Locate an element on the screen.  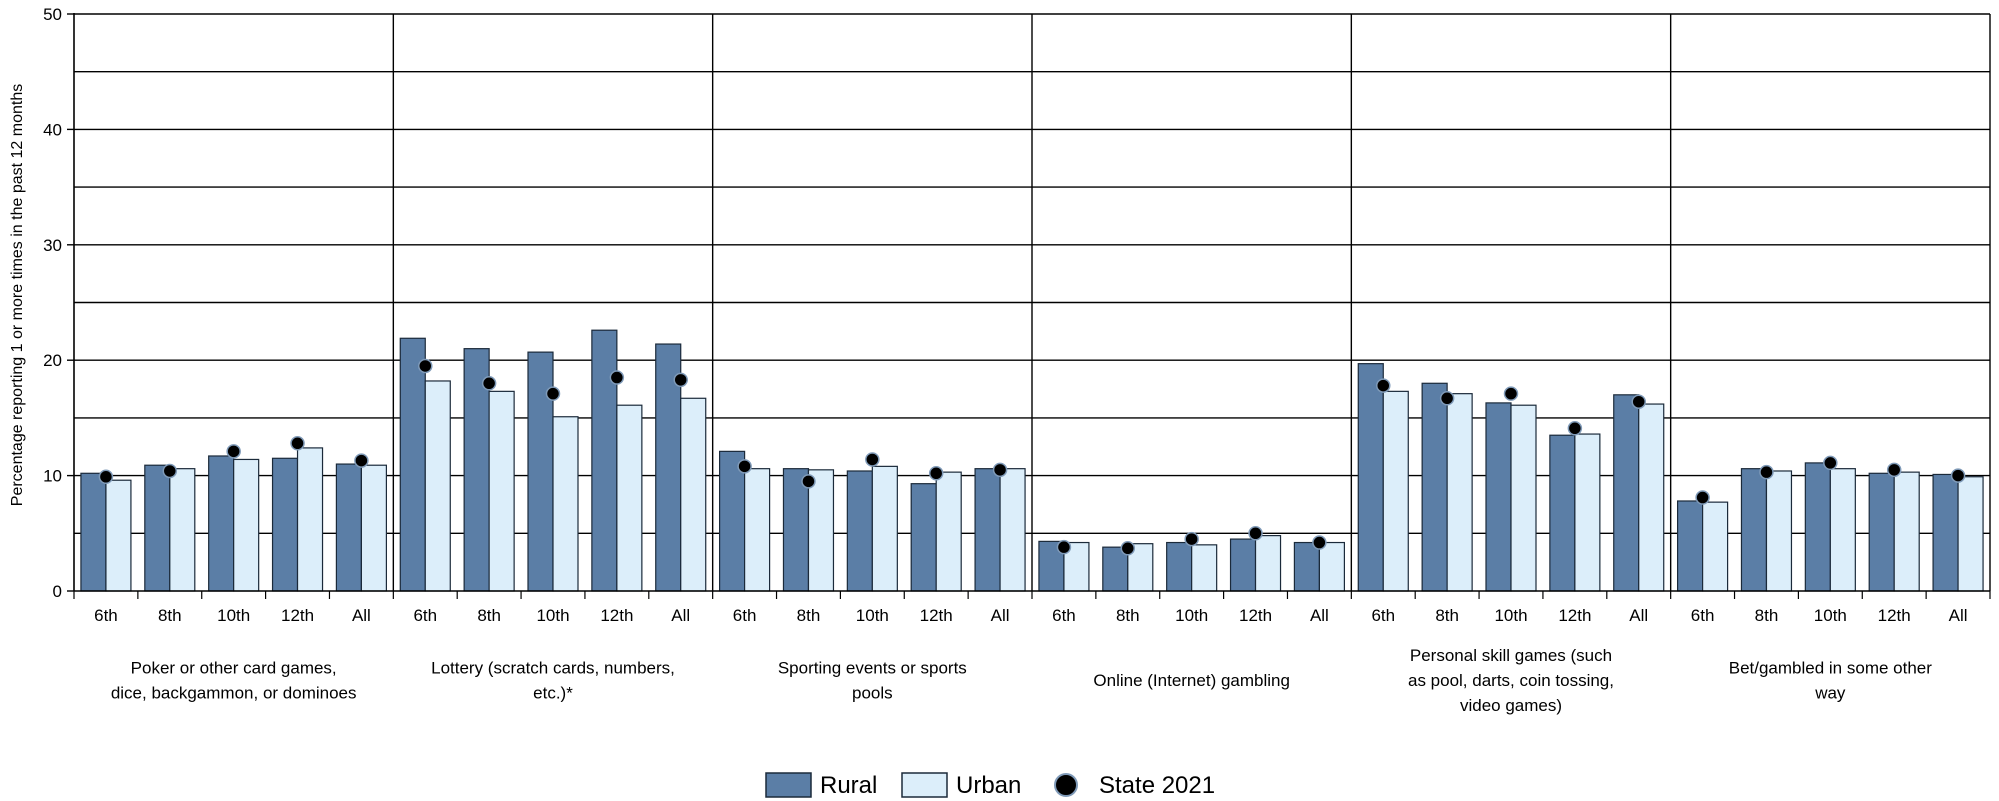
group-label-line: etc.)* is located at coordinates (553, 693).